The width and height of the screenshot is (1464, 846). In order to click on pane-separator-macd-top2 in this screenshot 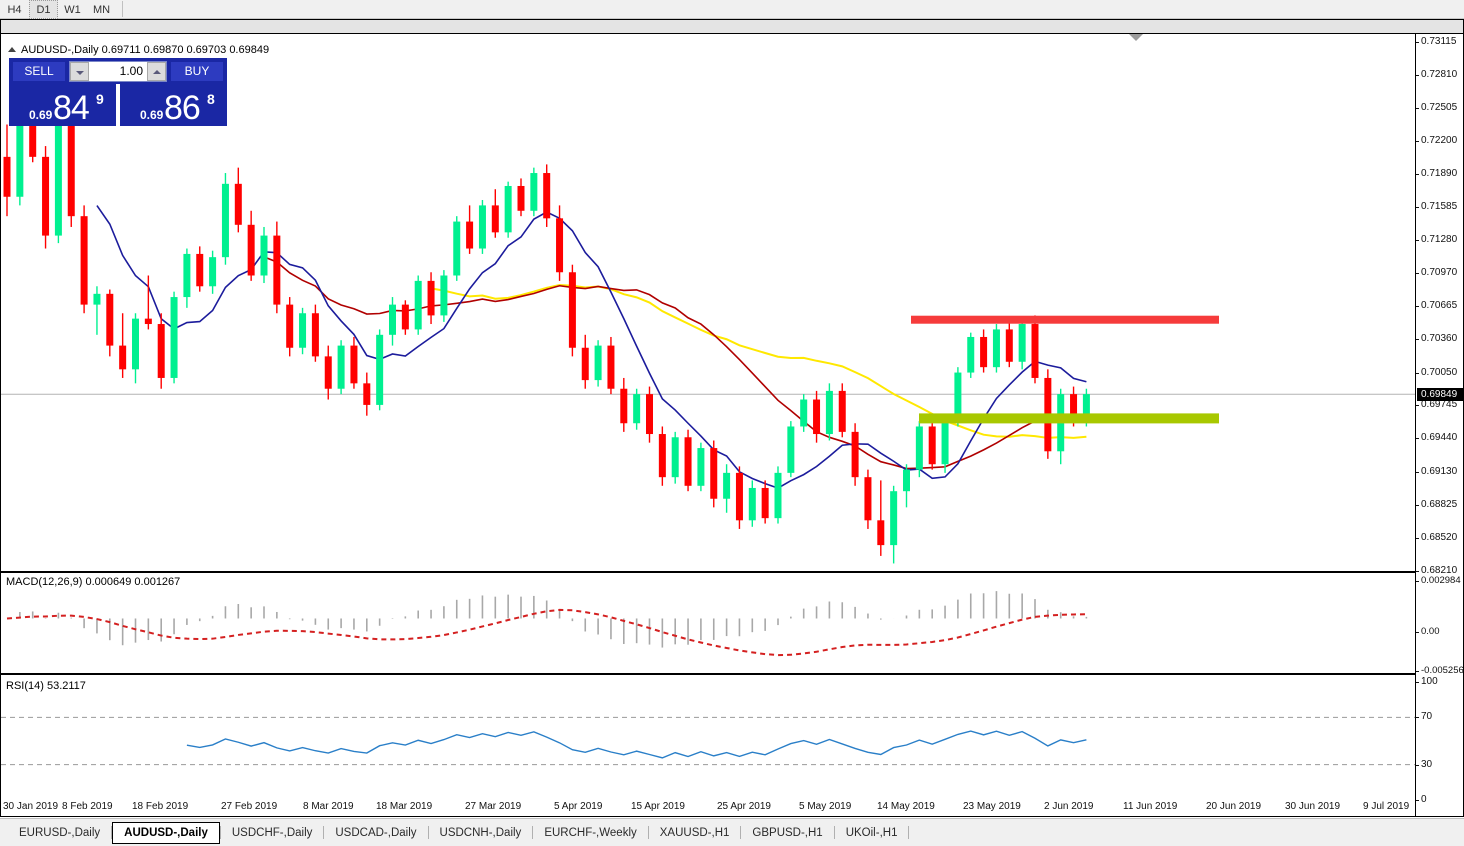, I will do `click(732, 572)`.